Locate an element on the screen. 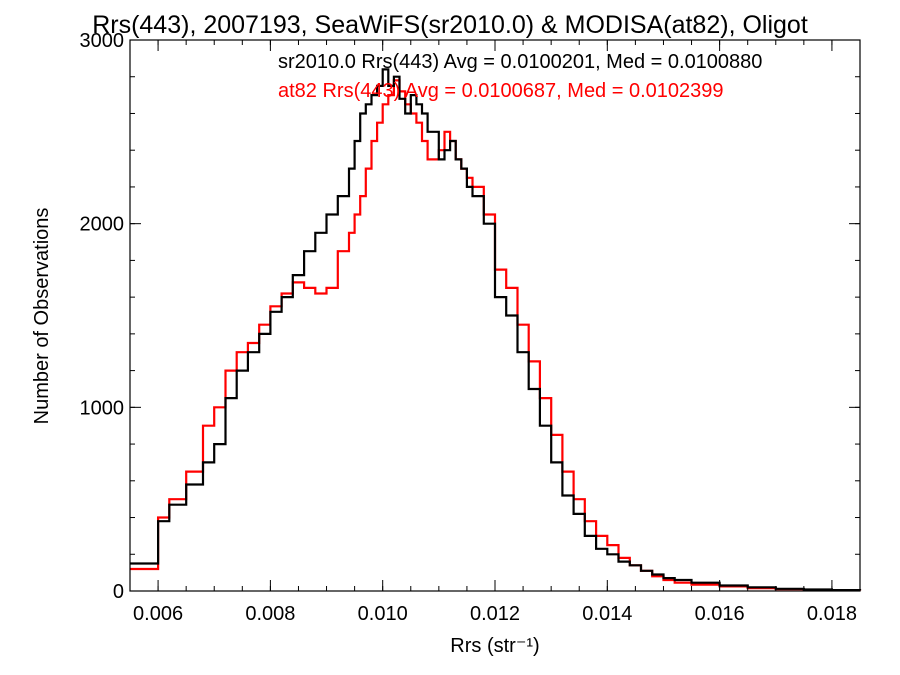 The width and height of the screenshot is (900, 675). x-tick-label: 0.014 is located at coordinates (607, 614).